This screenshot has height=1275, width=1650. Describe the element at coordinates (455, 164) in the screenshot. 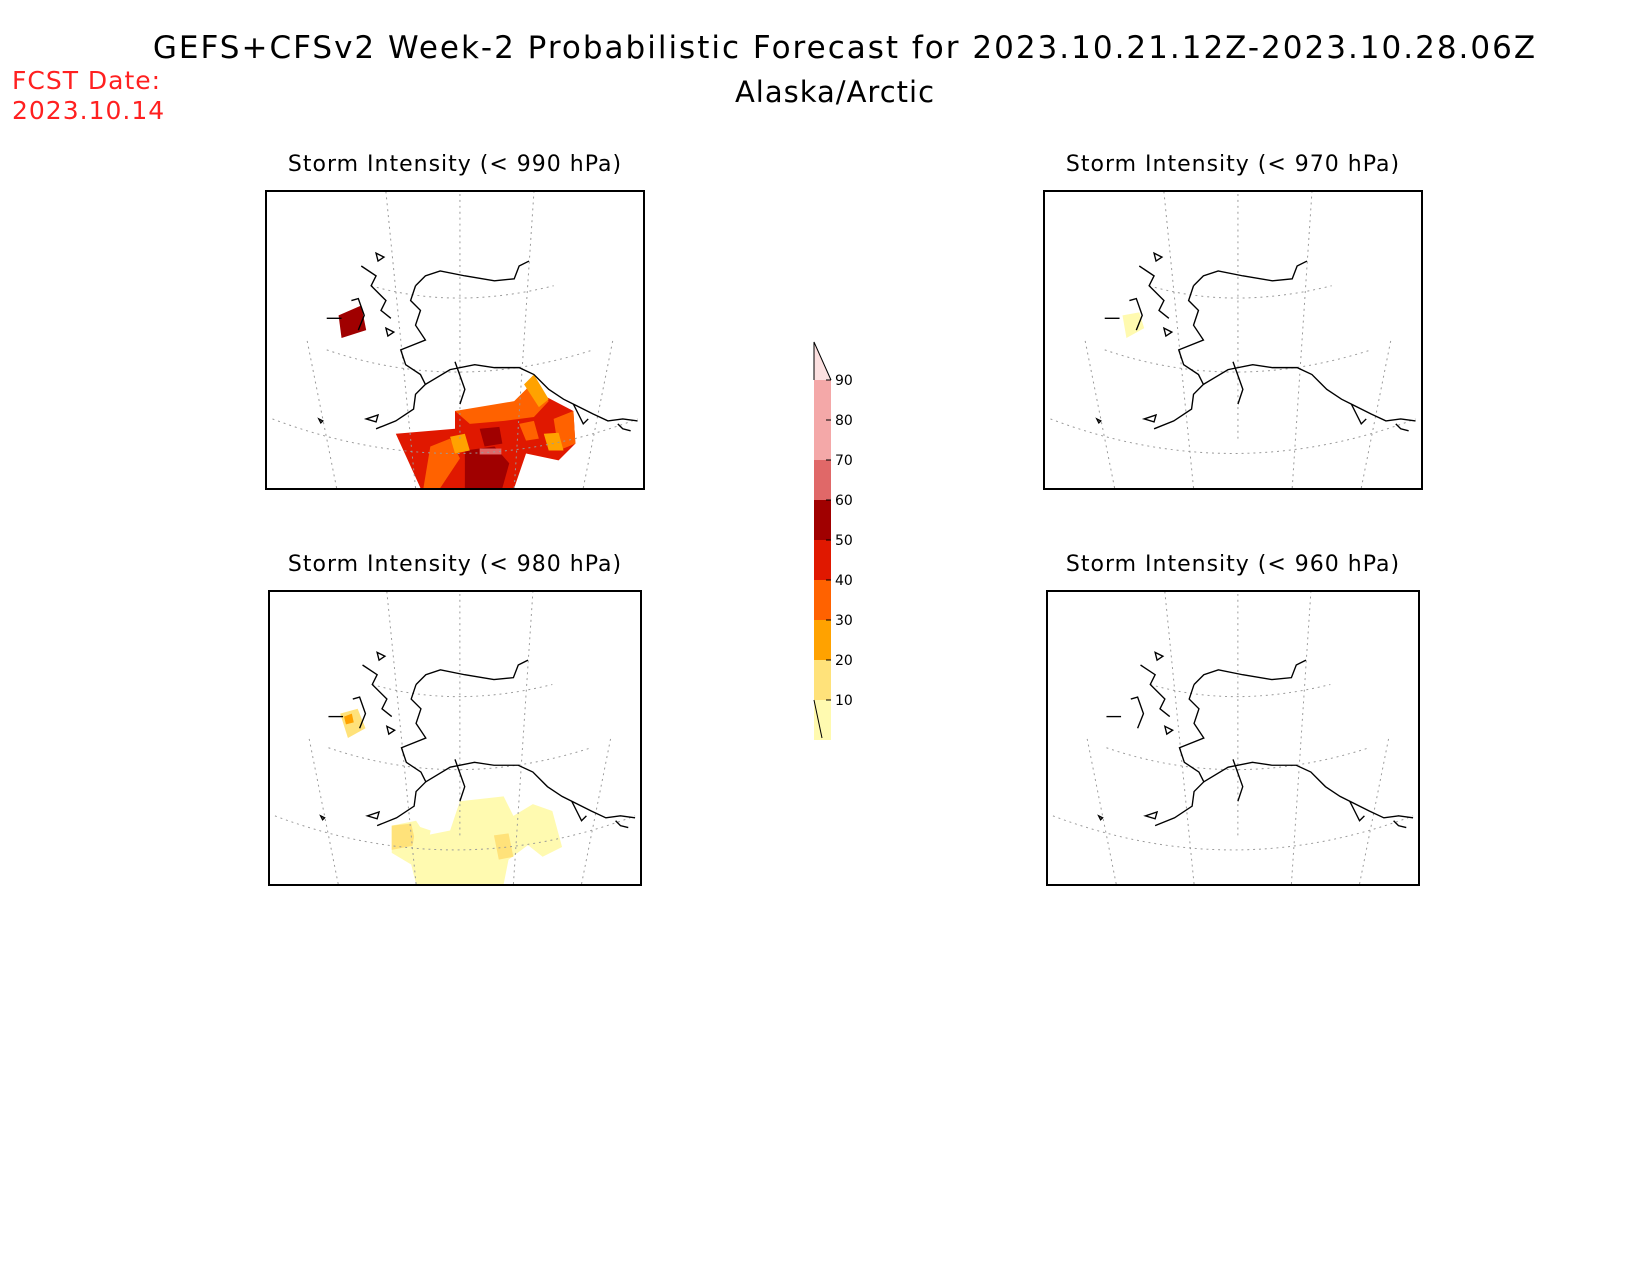

I see `panel-title-990: Storm Intensity (< 990 hPa)` at that location.